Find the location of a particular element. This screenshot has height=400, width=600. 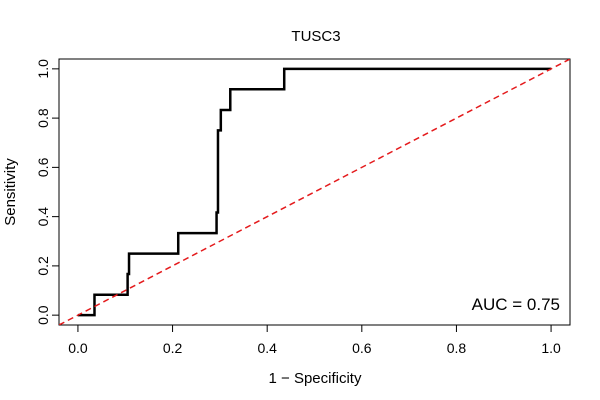

x-axis-title: 1 − Specificity is located at coordinates (315, 378).